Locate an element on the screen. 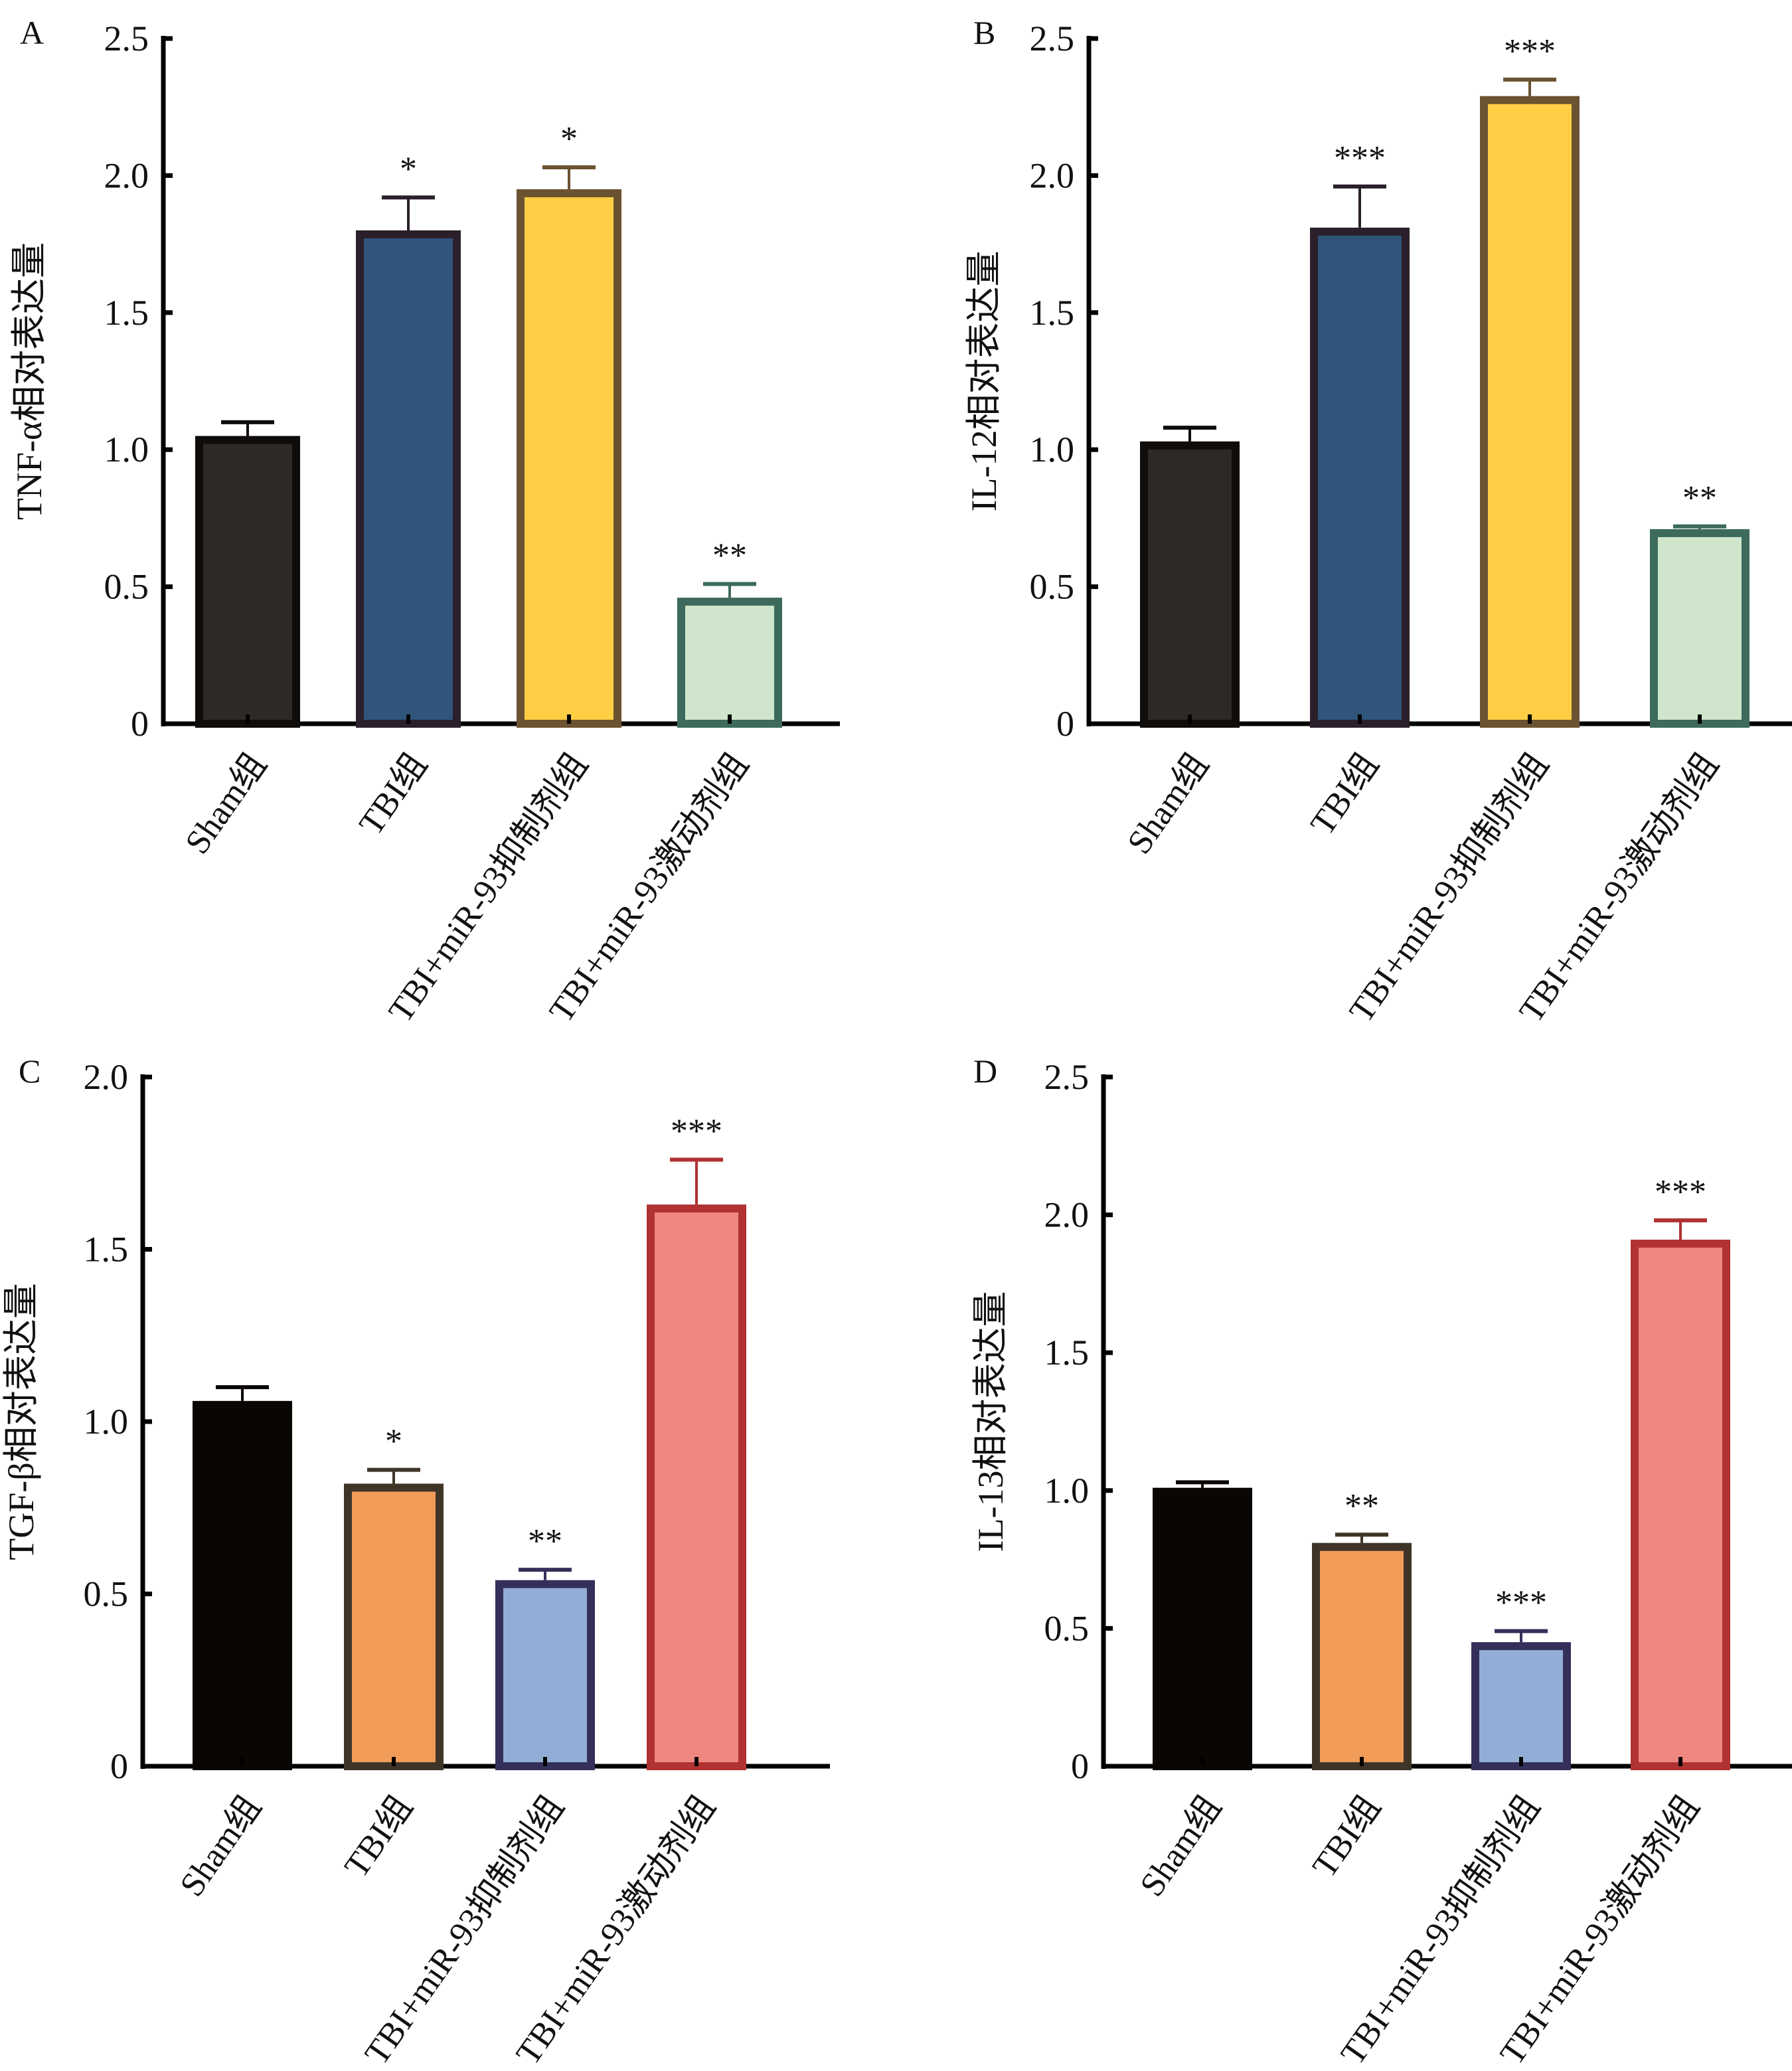 The image size is (1792, 2071). y-axis-label: TGF-β相对表达量 is located at coordinates (21, 1422).